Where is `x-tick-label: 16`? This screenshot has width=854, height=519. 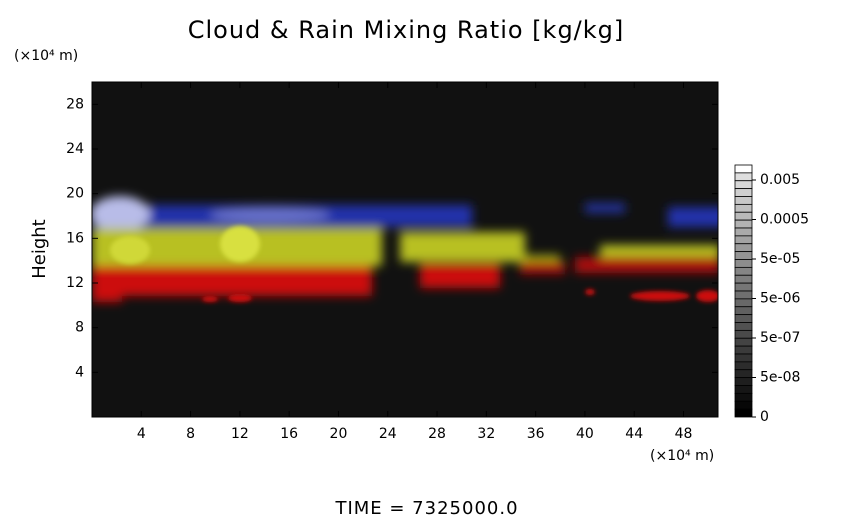
x-tick-label: 16 is located at coordinates (289, 434).